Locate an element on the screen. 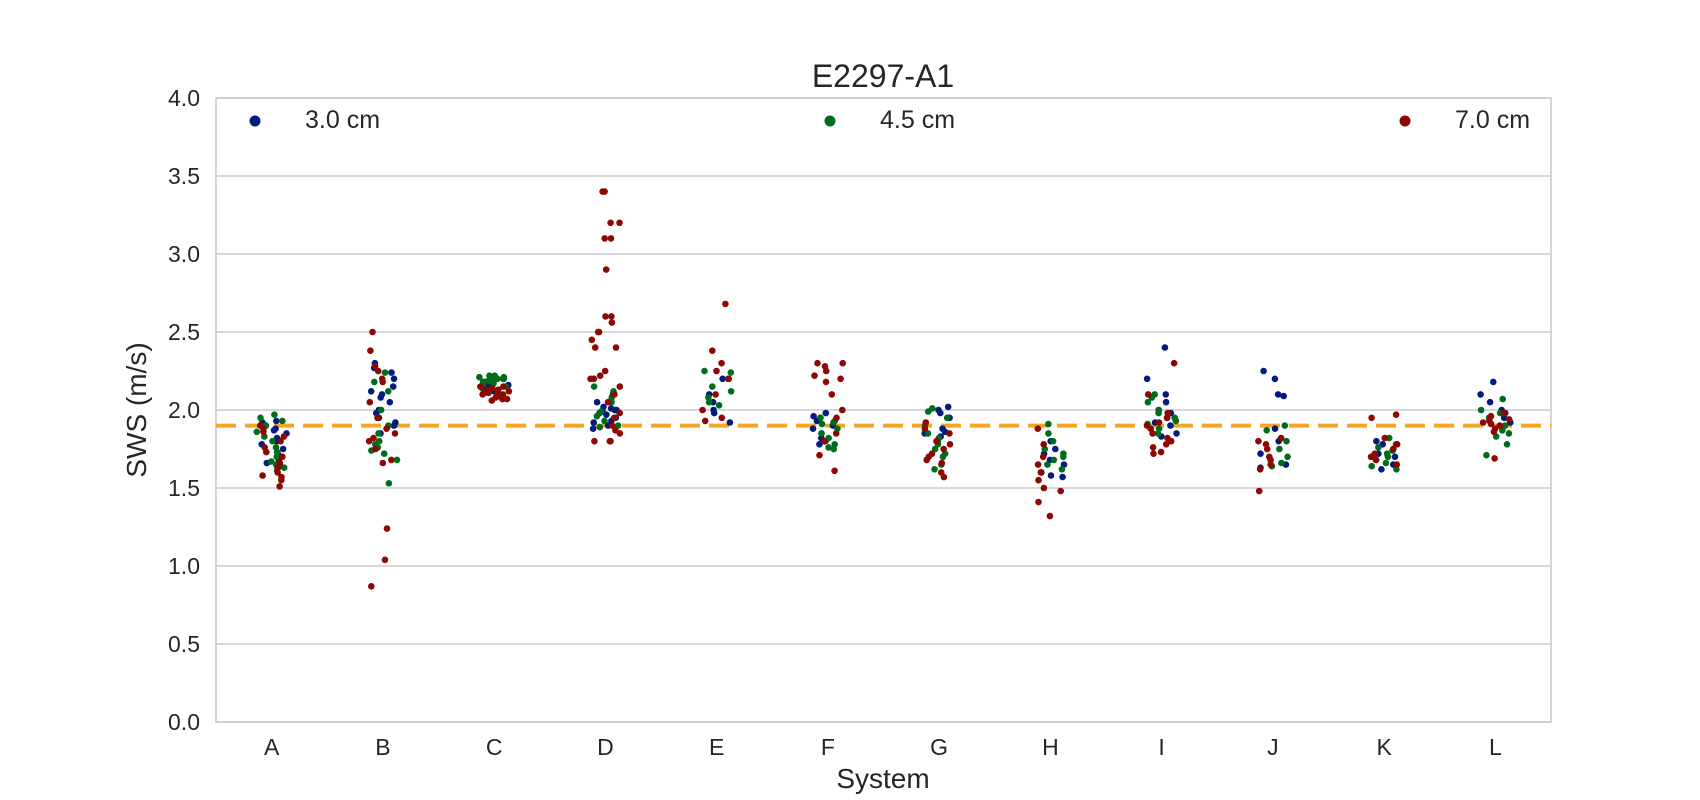 This screenshot has width=1700, height=800. x-tick-label: E is located at coordinates (716, 747).